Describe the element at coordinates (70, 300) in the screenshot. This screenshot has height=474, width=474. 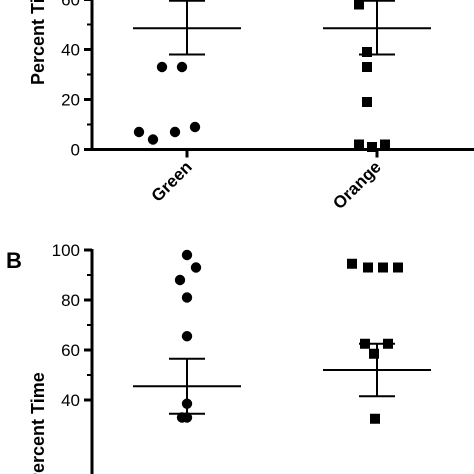
I see `panel-b-y-tick-label-80: 80` at that location.